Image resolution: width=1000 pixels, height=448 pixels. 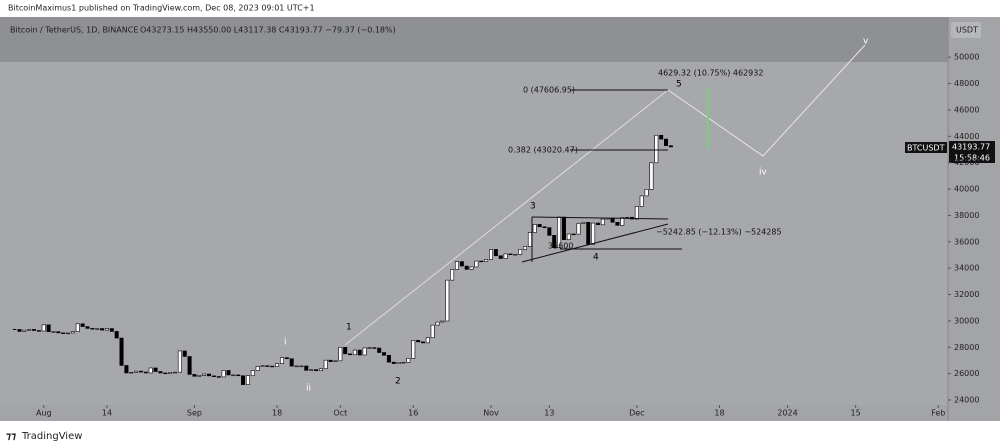 What do you see at coordinates (398, 382) in the screenshot?
I see `wave-label: 2` at bounding box center [398, 382].